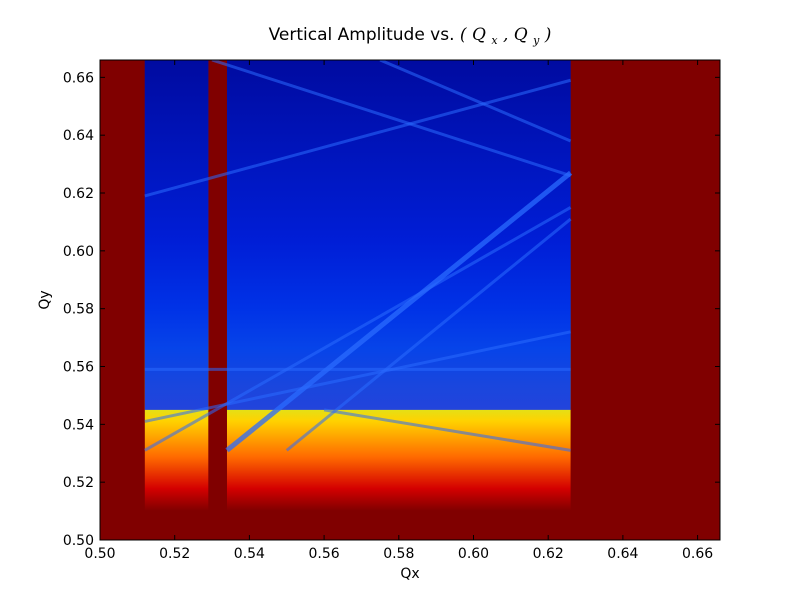 This screenshot has width=800, height=600. What do you see at coordinates (78, 368) in the screenshot?
I see `y-tick-label: 0.56` at bounding box center [78, 368].